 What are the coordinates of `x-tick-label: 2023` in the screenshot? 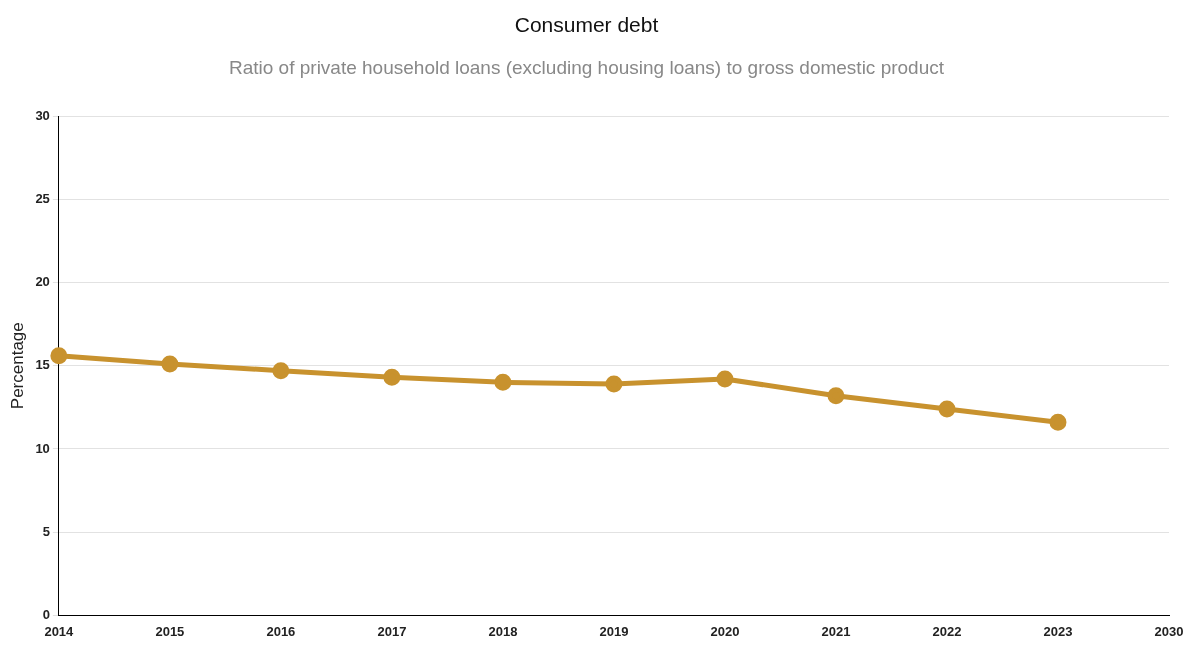 It's located at (1058, 631).